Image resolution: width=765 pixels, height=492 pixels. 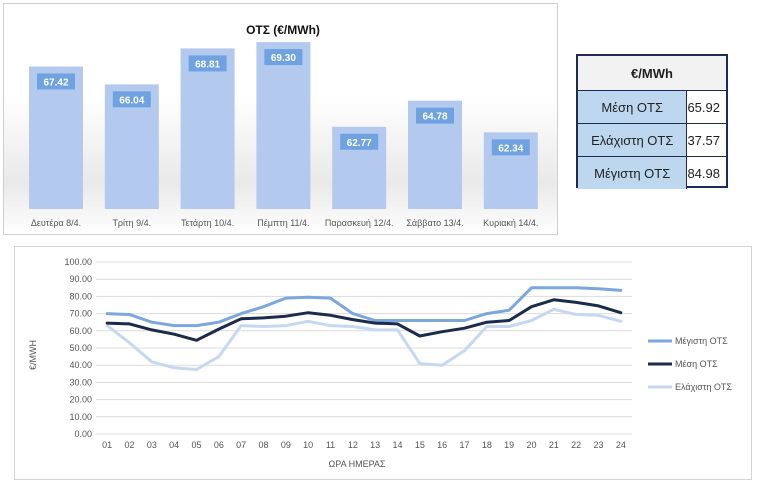 I want to click on x-tick-label-24: 24, so click(x=621, y=445).